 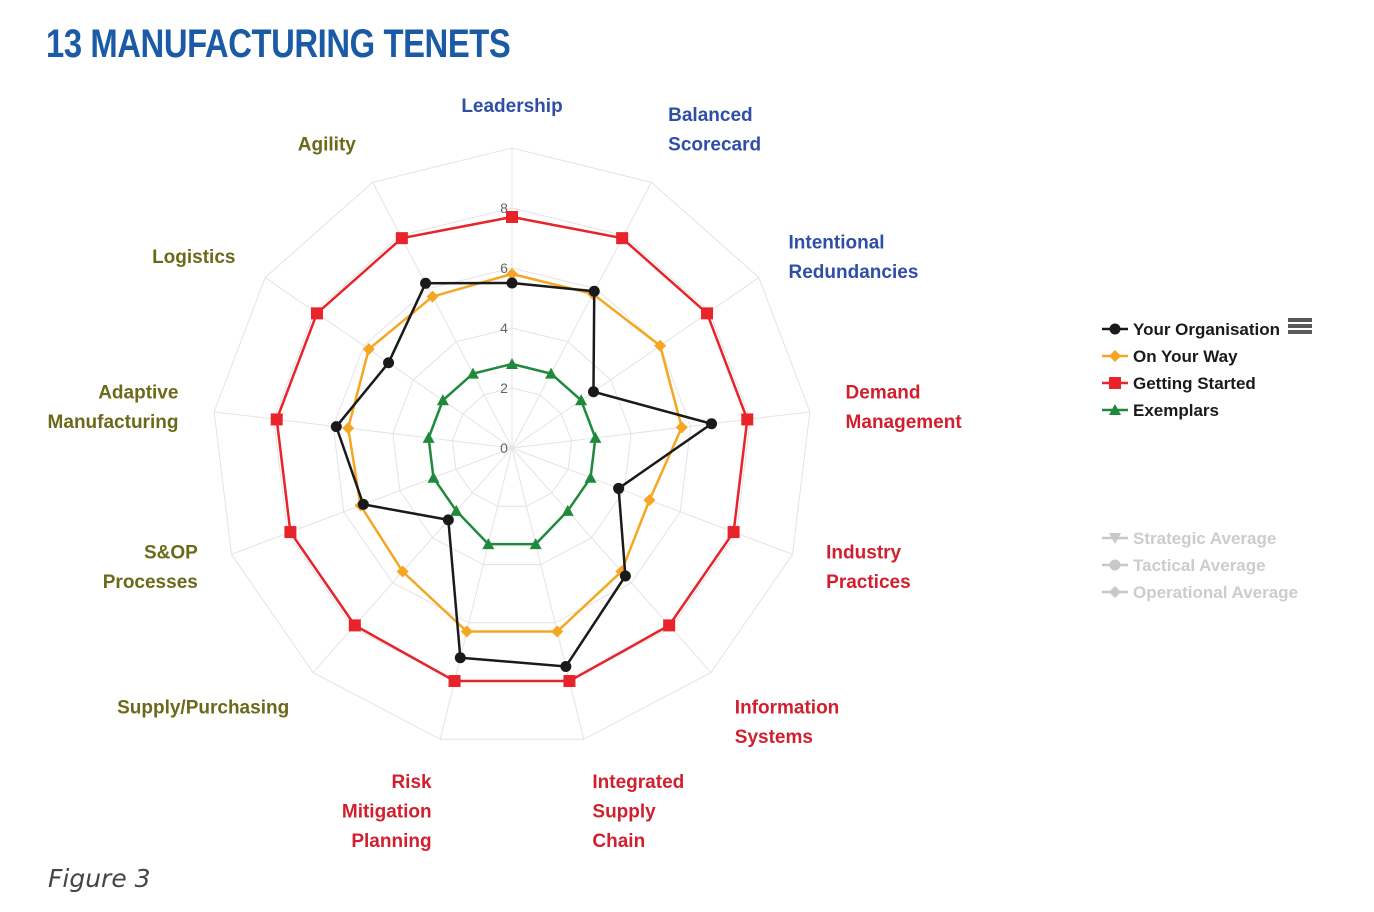 I want to click on series-your-organisation, so click(x=524, y=474).